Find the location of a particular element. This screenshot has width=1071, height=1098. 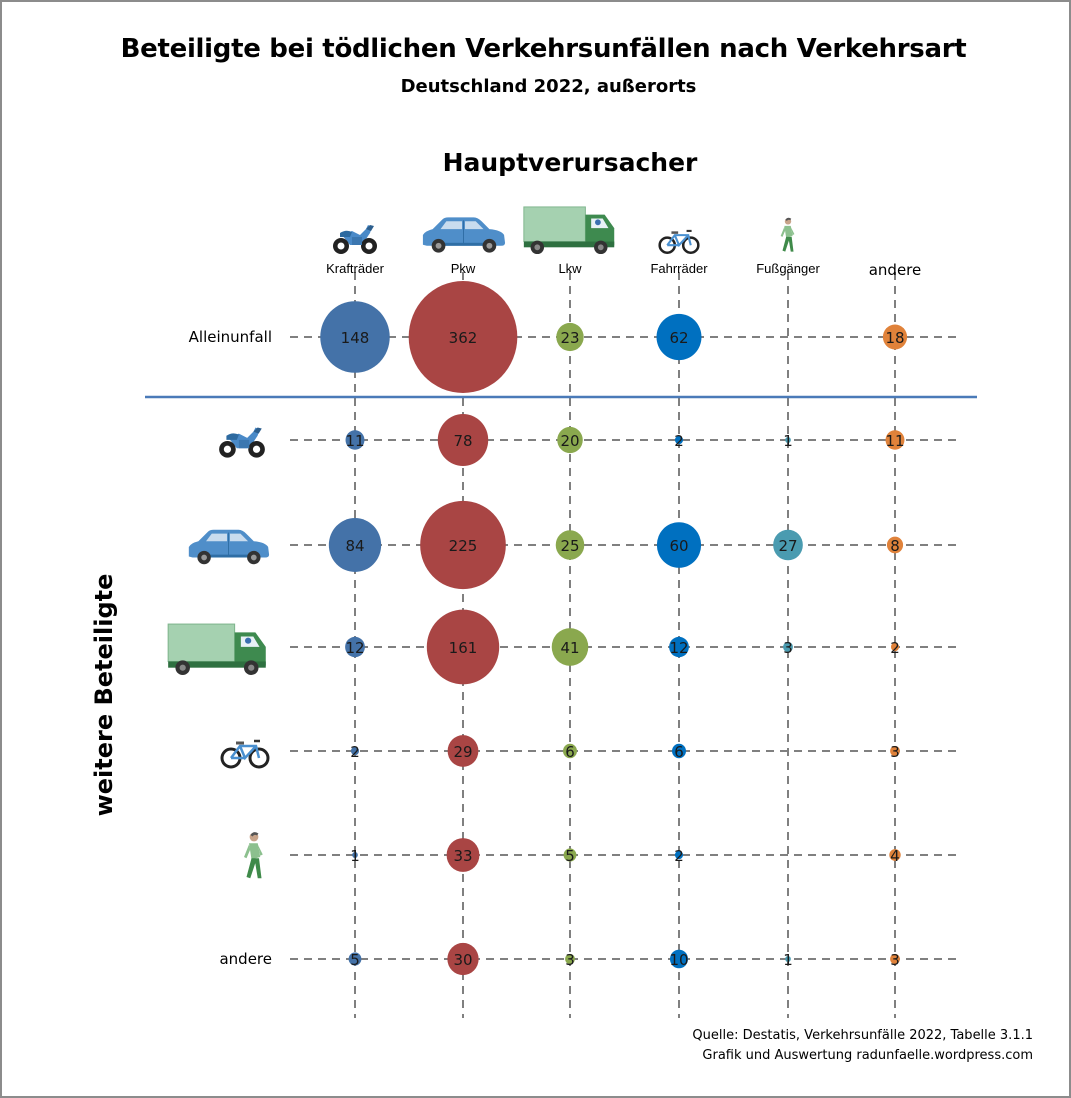

bubble-value-label: 225 is located at coordinates (463, 546).